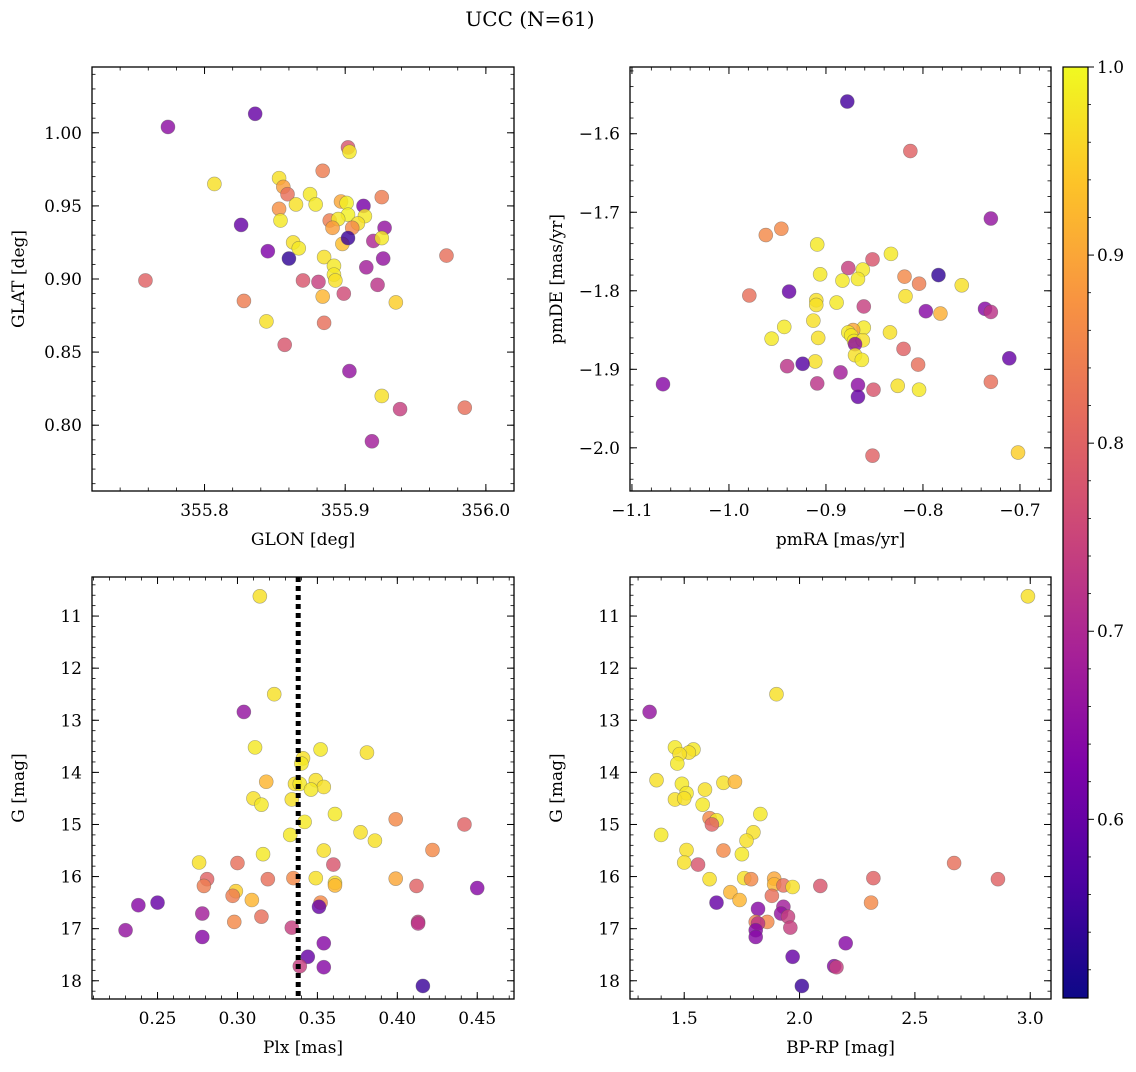  Describe the element at coordinates (397, 1019) in the screenshot. I see `x-tick-label: 0.40` at that location.